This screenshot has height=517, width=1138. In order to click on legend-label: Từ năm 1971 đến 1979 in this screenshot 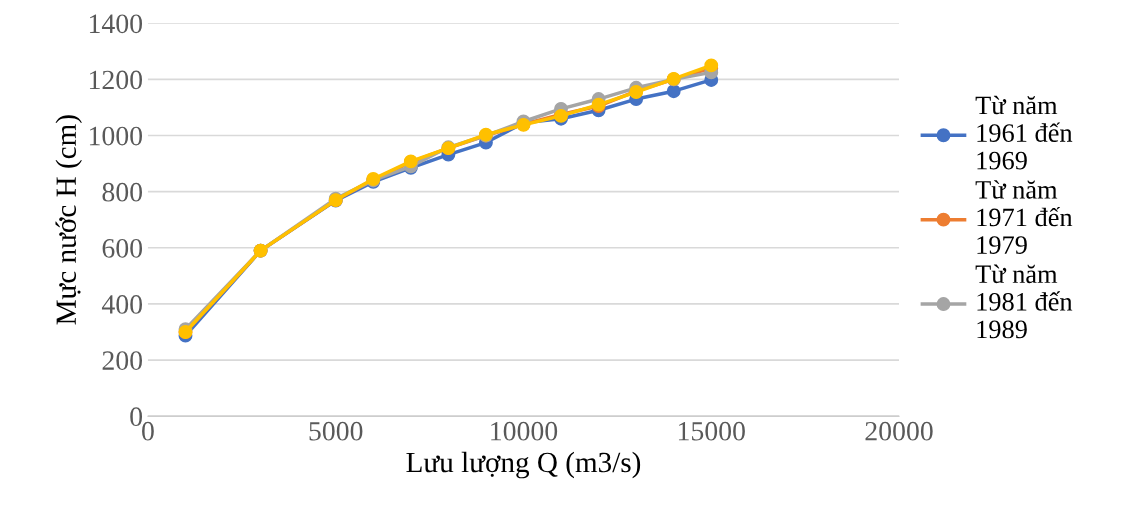, I will do `click(1024, 217)`.